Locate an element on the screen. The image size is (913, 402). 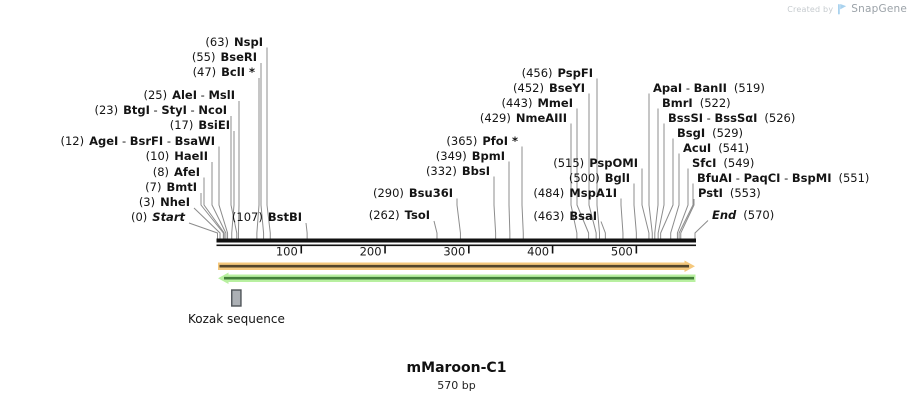
enzyme-site-label: (23) BtgI - StyI - NcoI is located at coordinates (160, 110).